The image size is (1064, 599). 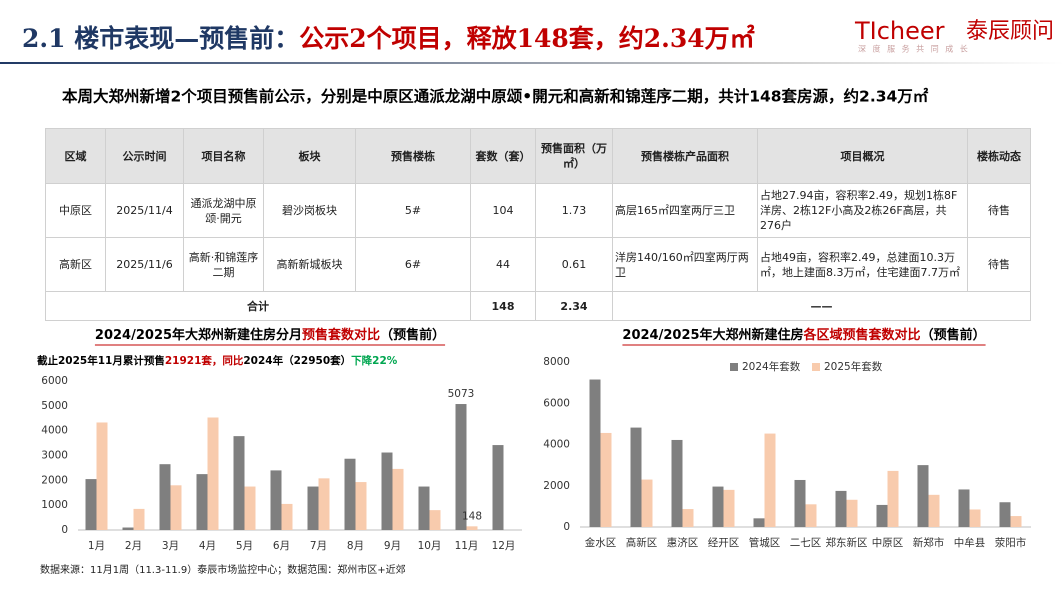 What do you see at coordinates (309, 210) in the screenshot?
I see `table-cell: 碧沙岗板块` at bounding box center [309, 210].